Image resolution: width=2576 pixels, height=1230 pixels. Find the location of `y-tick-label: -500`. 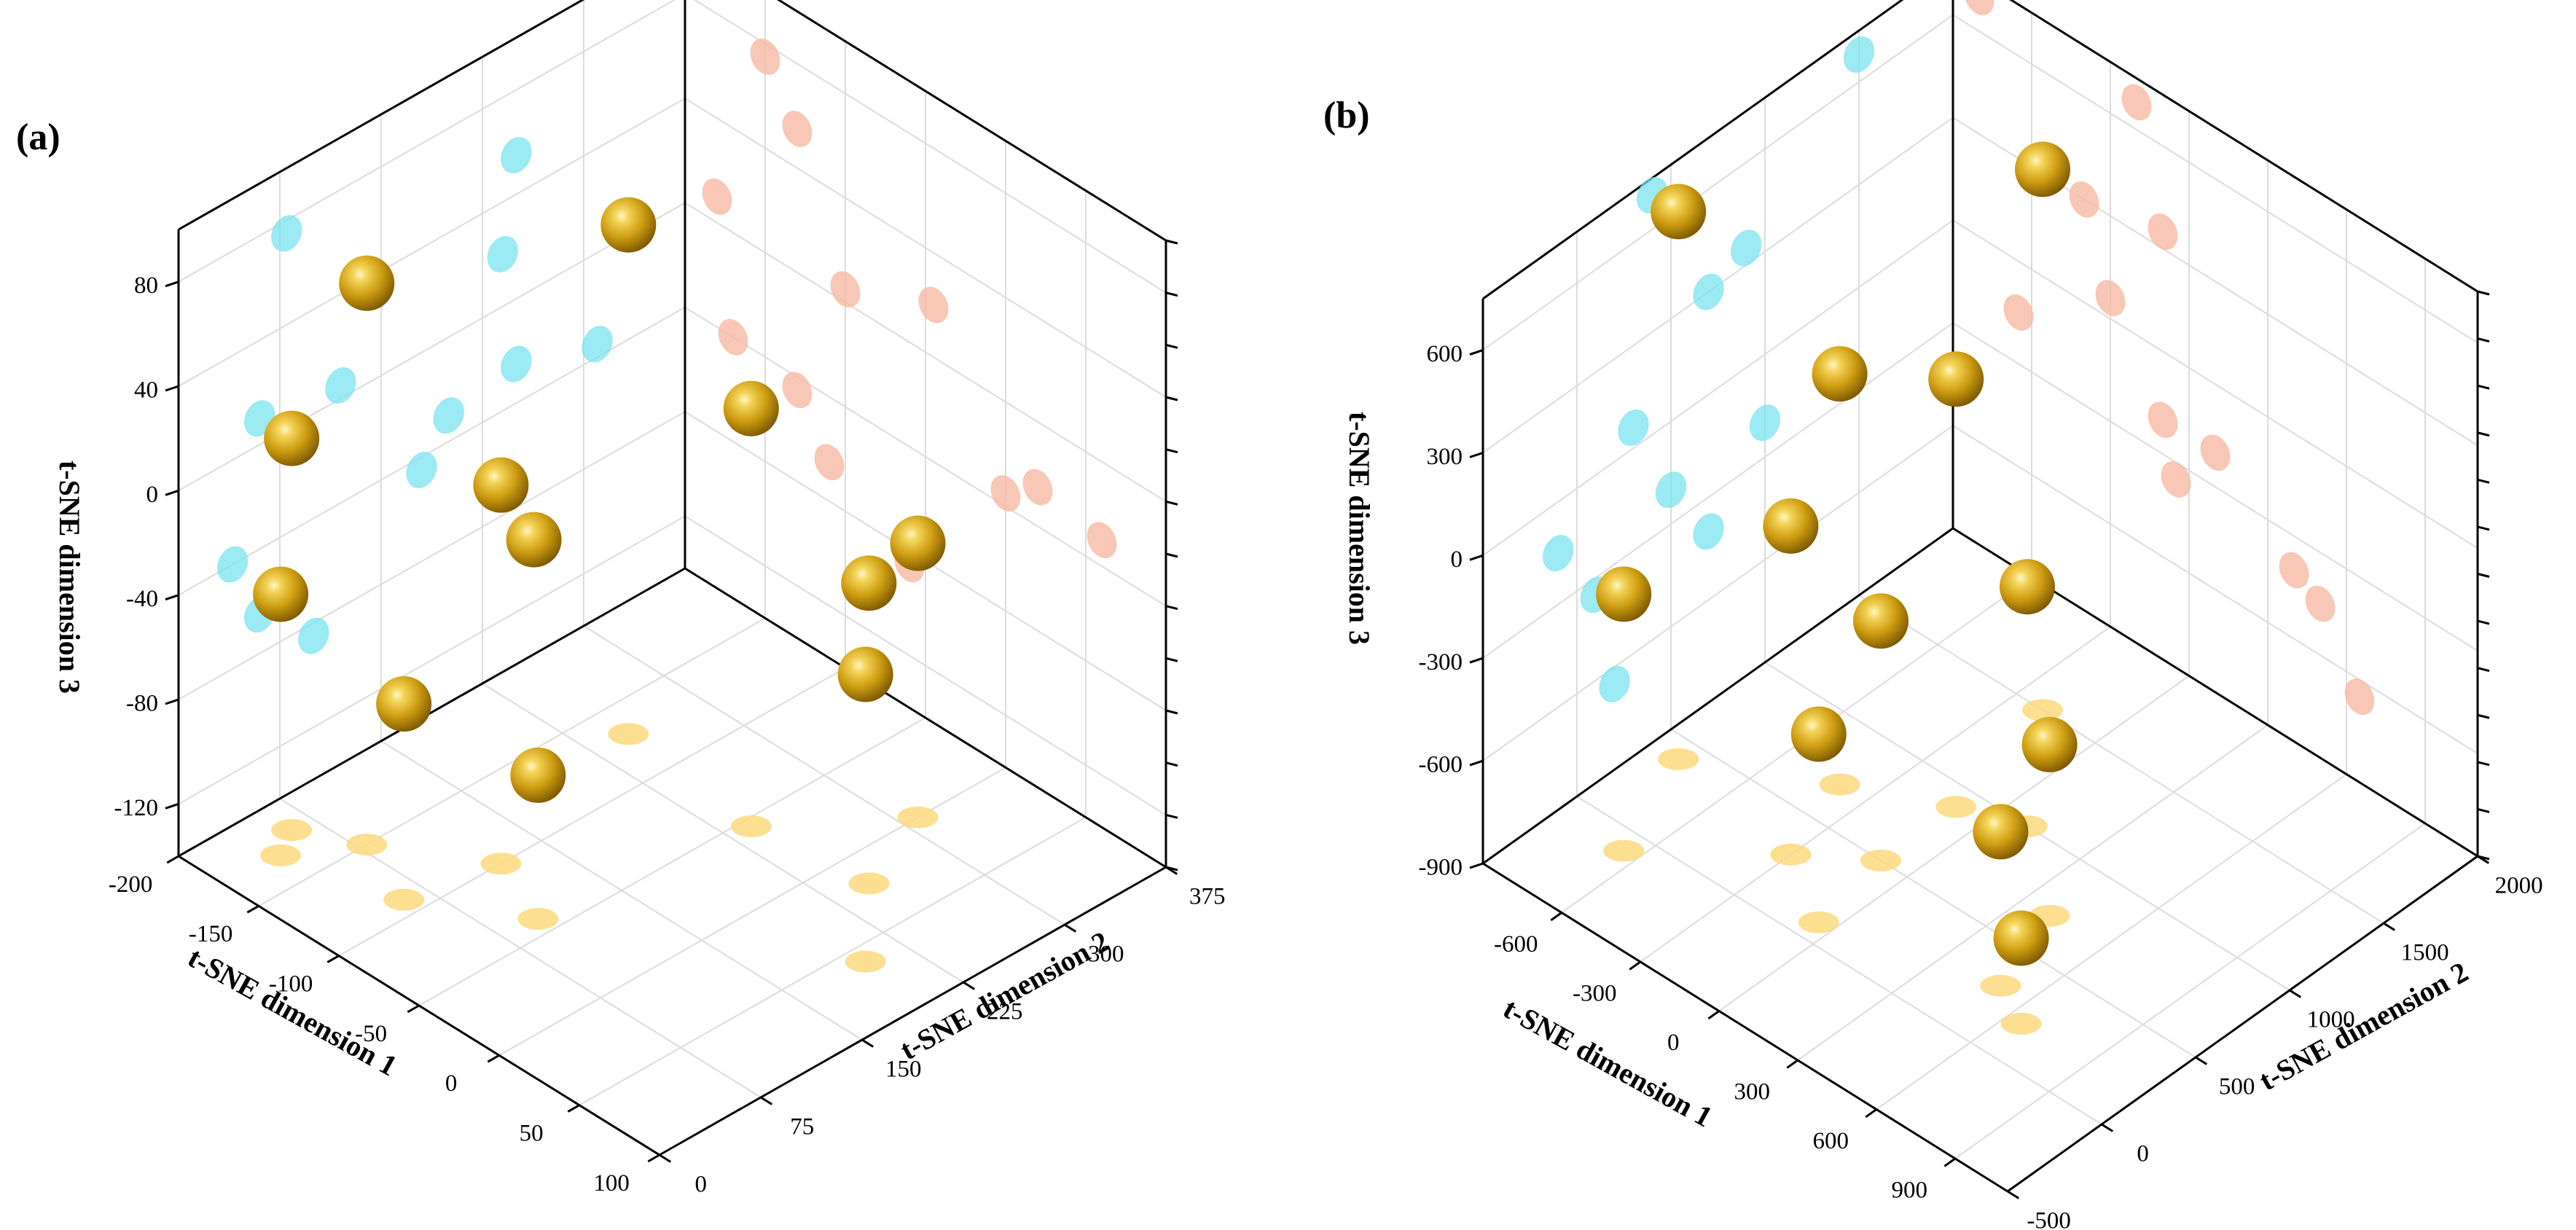

y-tick-label: -500 is located at coordinates (2049, 1219).